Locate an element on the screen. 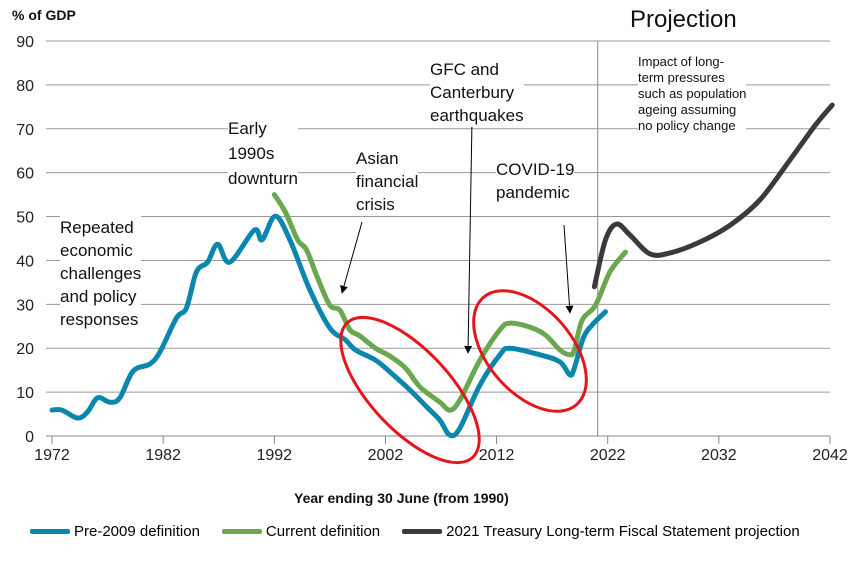 This screenshot has width=865, height=562. legend-label: Current definition is located at coordinates (323, 531).